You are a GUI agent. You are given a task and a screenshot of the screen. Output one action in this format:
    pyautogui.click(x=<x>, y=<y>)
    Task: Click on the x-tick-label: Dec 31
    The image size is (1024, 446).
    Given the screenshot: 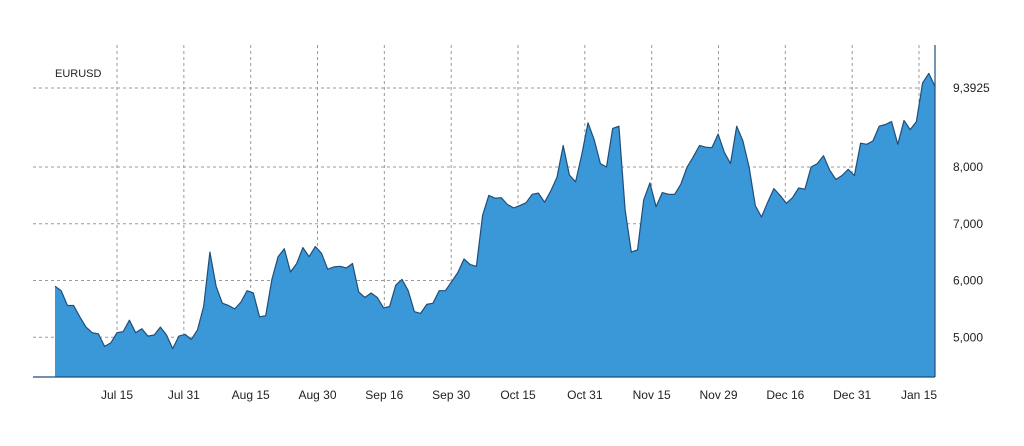 What is the action you would take?
    pyautogui.click(x=852, y=395)
    